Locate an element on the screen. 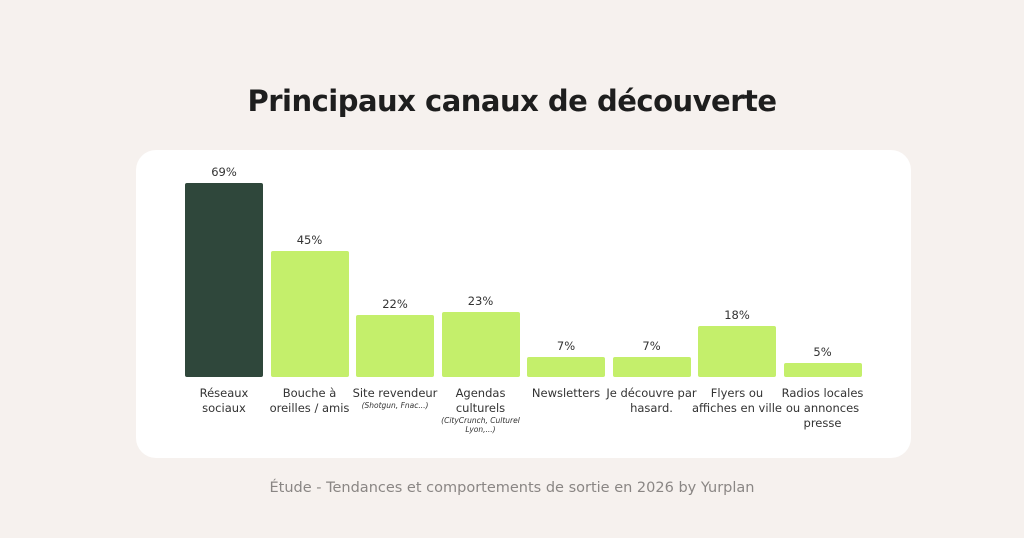  category-text: Je découvre par hasard. is located at coordinates (651, 400).